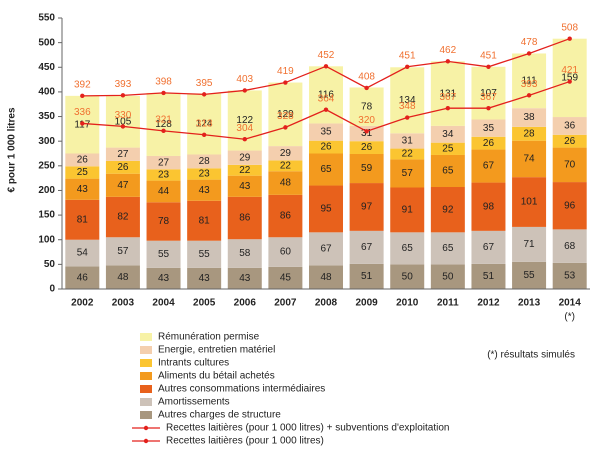  I want to click on x-tick-label: 2011, so click(448, 303).